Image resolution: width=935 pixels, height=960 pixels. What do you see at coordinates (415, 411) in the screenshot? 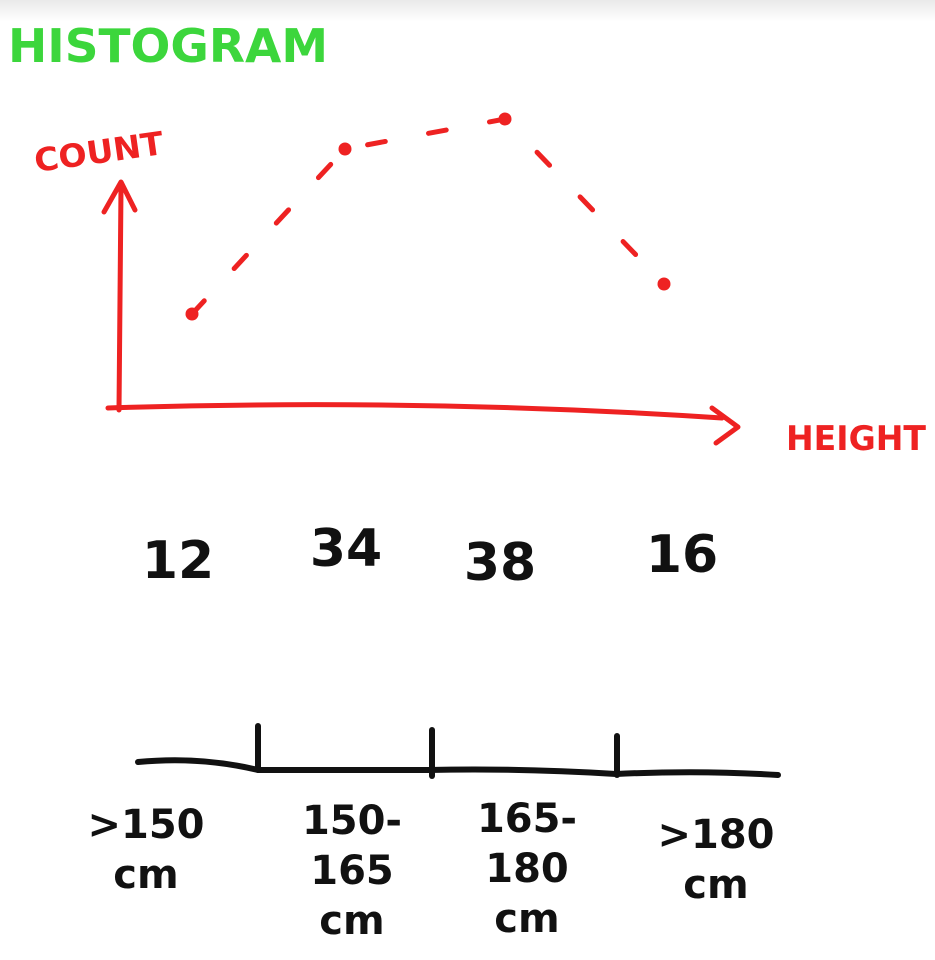
I see `x-axis` at bounding box center [415, 411].